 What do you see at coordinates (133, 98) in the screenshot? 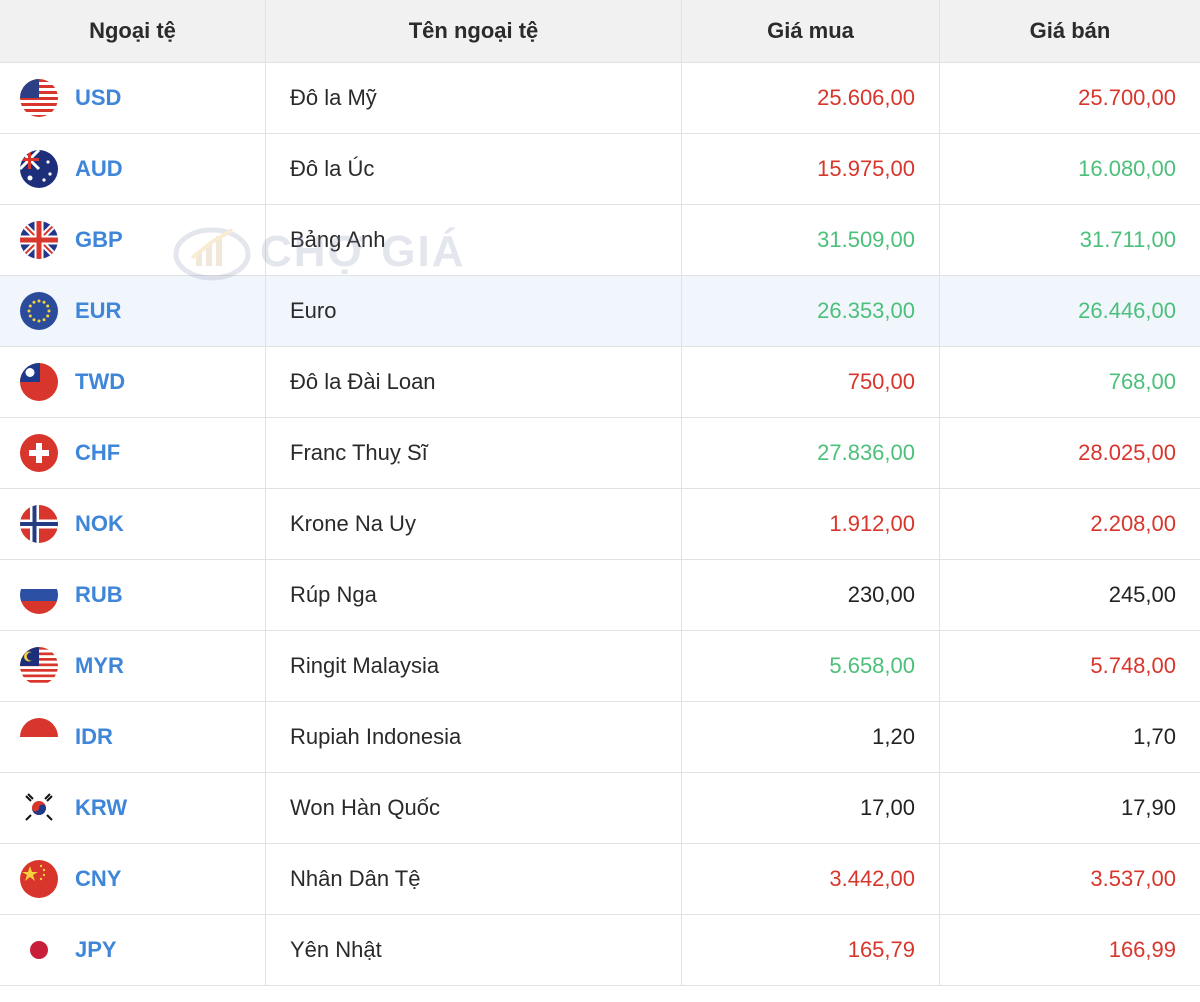
I see `currency-code-cell: USD` at bounding box center [133, 98].